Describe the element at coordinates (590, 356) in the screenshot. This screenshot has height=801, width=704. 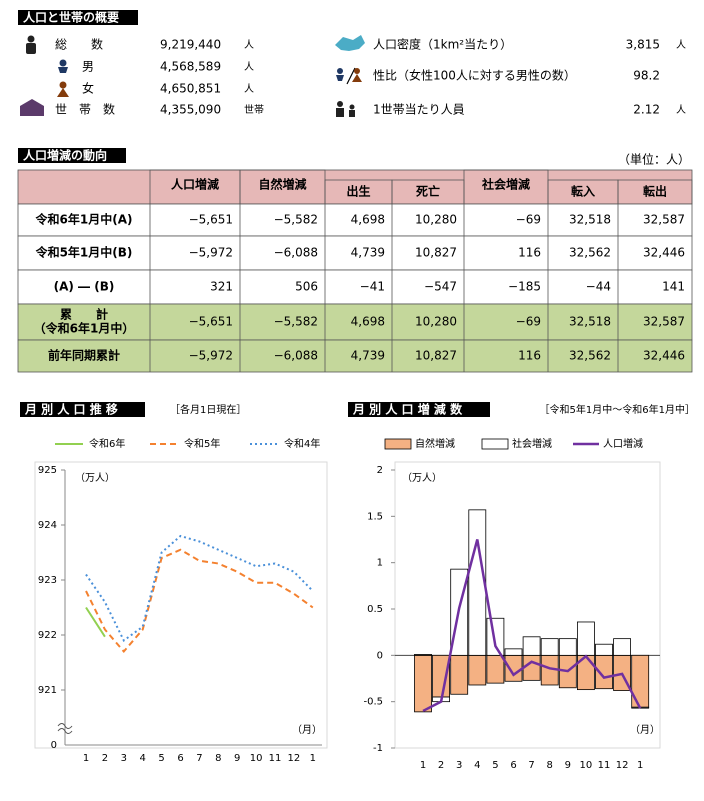
I see `table-cell: 32,562` at that location.